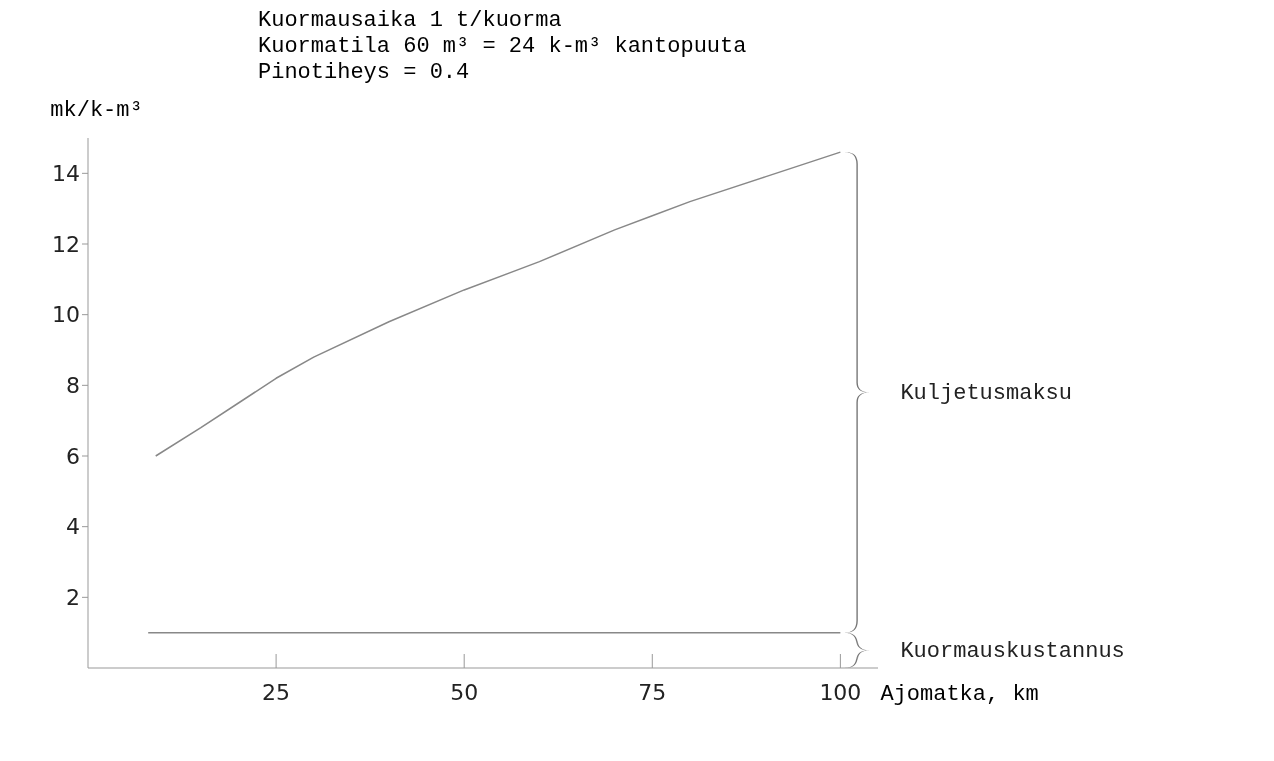  I want to click on y-tick-label: 8, so click(73, 386).